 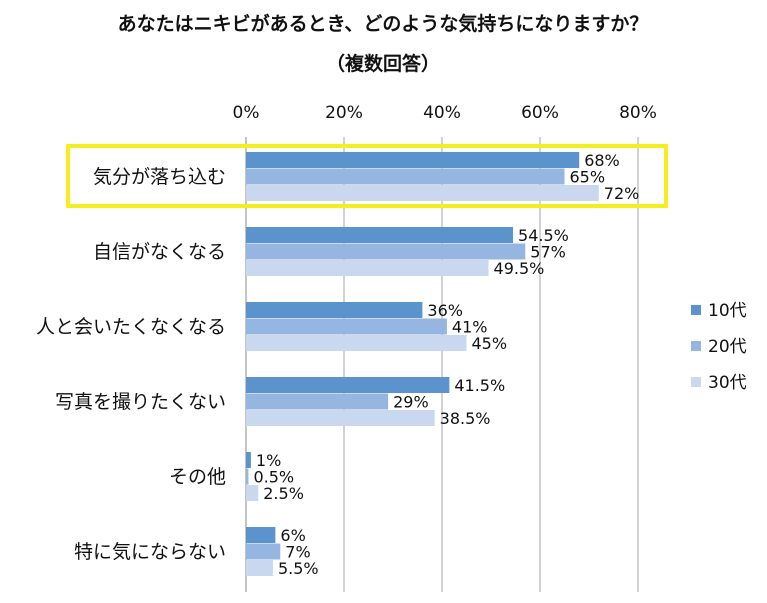 What do you see at coordinates (490, 343) in the screenshot?
I see `data-label: 45%` at bounding box center [490, 343].